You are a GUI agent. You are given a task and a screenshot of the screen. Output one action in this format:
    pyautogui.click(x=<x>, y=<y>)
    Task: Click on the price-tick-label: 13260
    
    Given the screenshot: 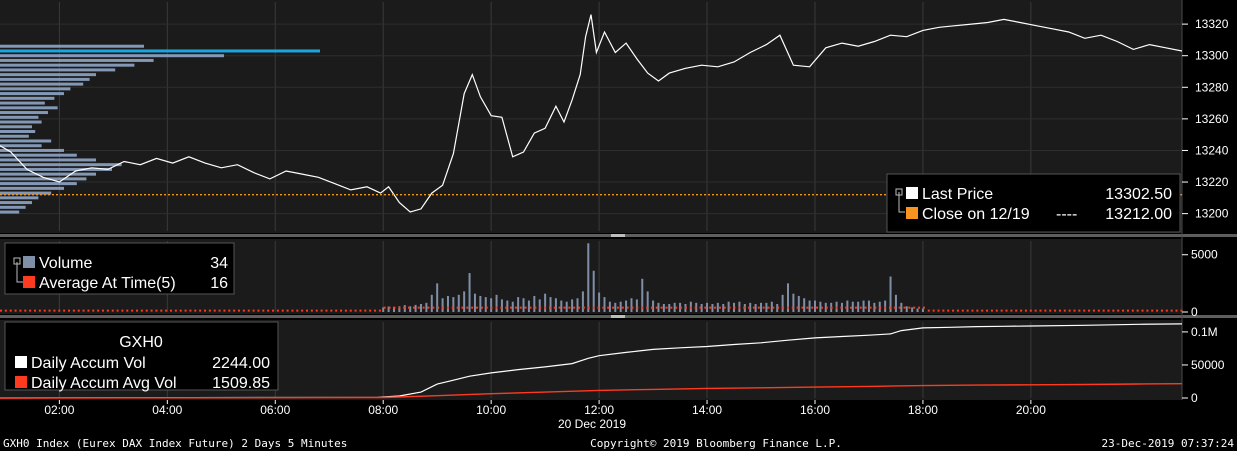 What is the action you would take?
    pyautogui.click(x=1212, y=119)
    